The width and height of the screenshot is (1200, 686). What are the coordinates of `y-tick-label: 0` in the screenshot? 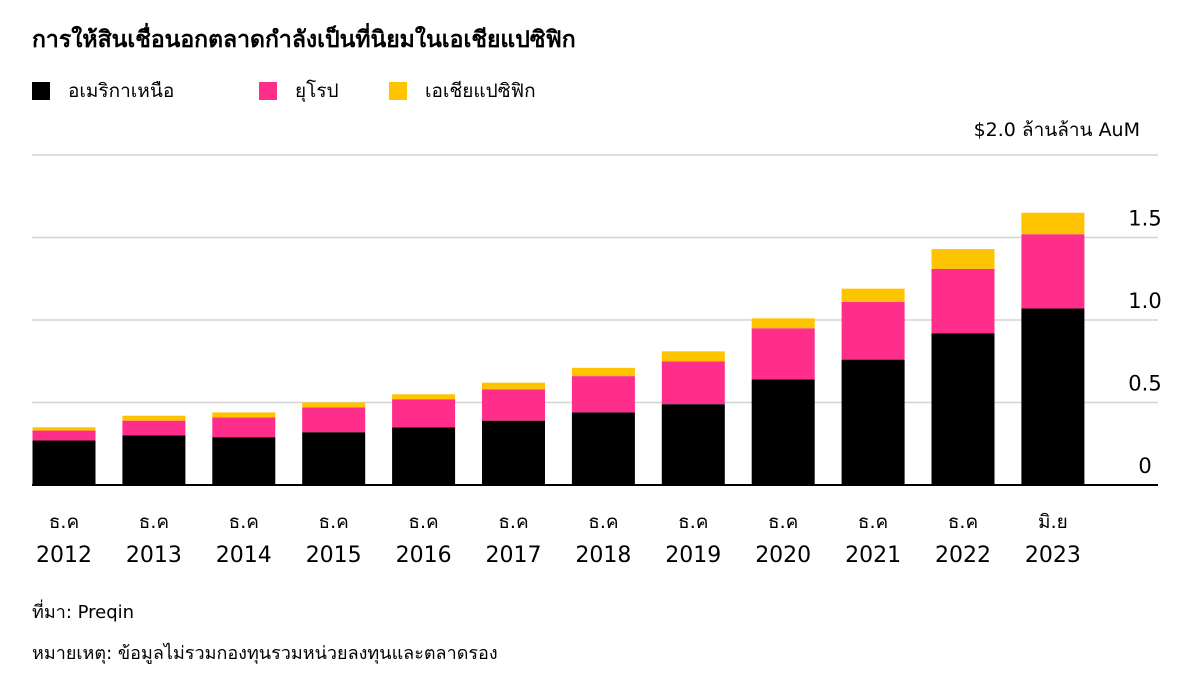 It's located at (1144, 466).